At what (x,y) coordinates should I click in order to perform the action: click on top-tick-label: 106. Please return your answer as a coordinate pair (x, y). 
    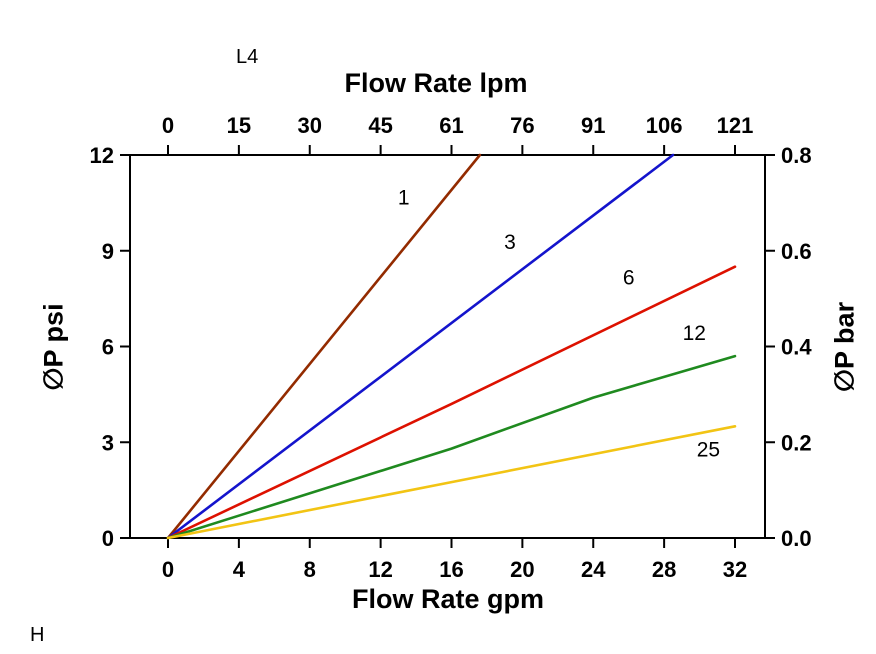
    Looking at the image, I should click on (664, 125).